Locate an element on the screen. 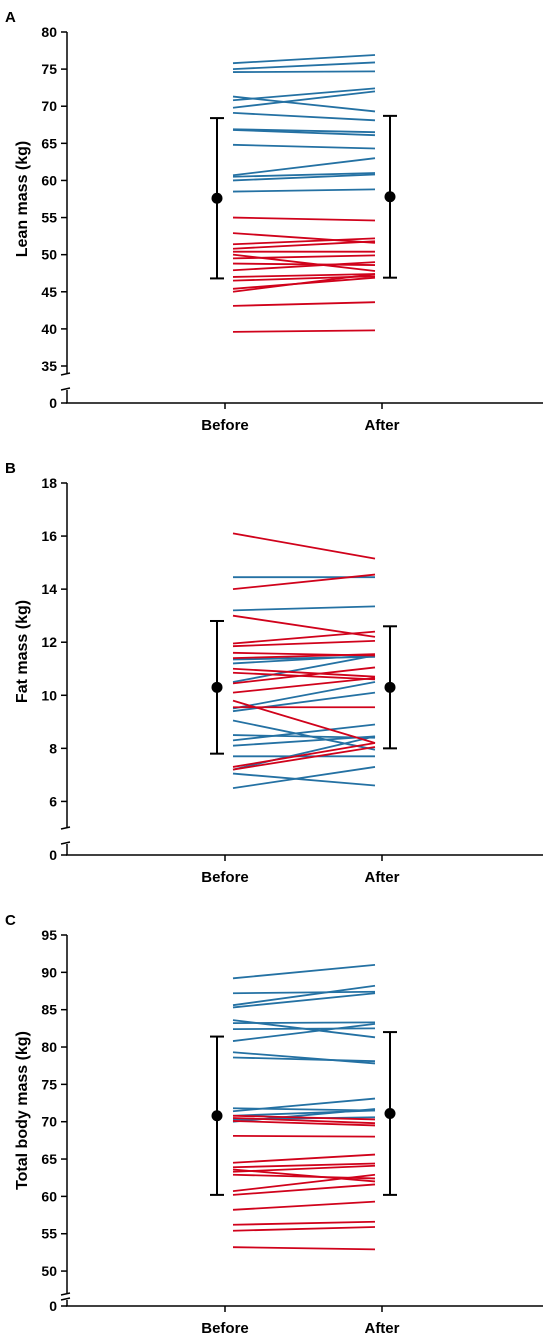 Image resolution: width=544 pixels, height=1339 pixels. y-tick-label: 16 is located at coordinates (49, 536).